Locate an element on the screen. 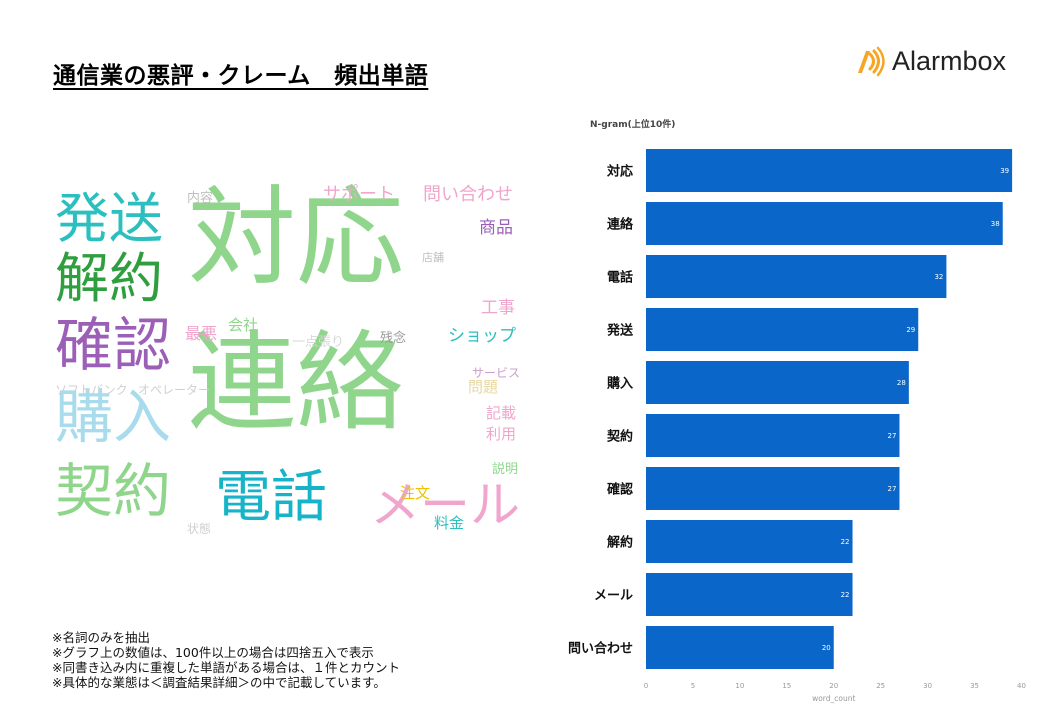 The image size is (1040, 720). wordcloud-word: 商品 is located at coordinates (496, 228).